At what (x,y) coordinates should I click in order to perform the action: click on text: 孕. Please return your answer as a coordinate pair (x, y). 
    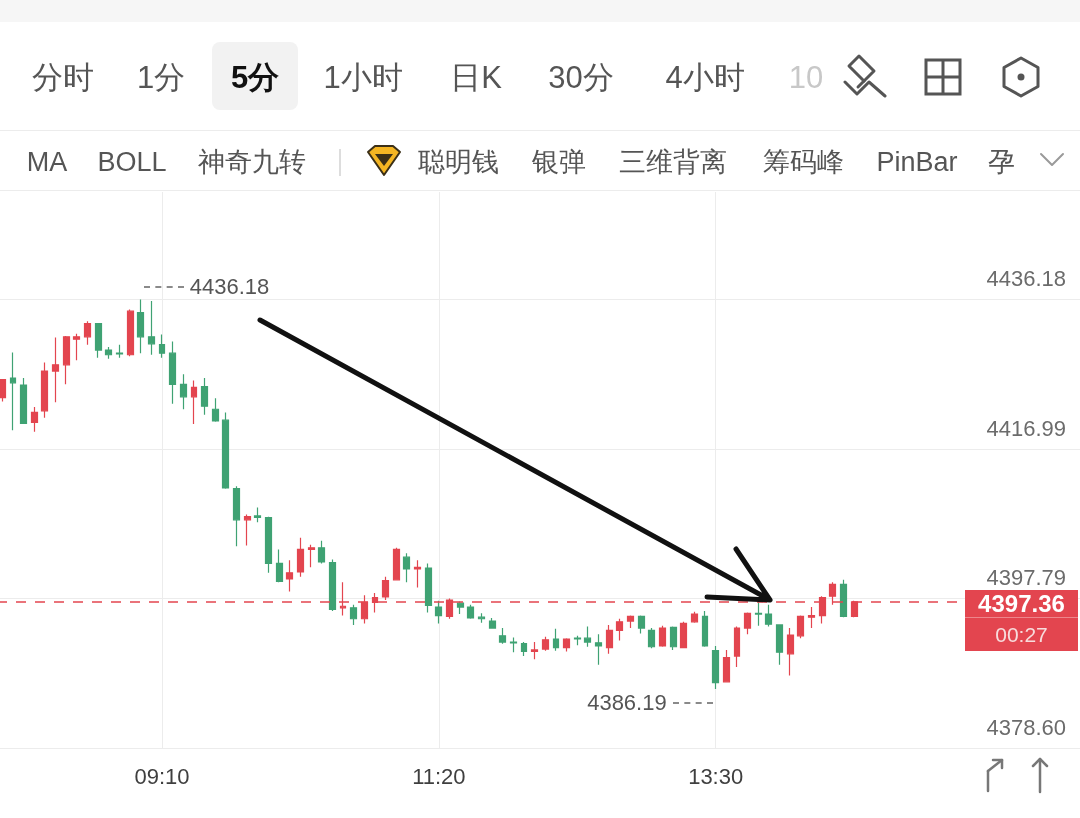
    Looking at the image, I should click on (1001, 161).